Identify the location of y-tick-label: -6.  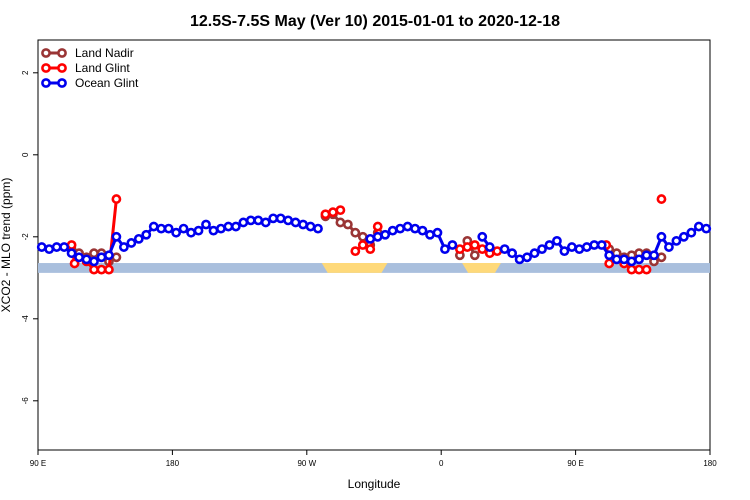
(25, 401).